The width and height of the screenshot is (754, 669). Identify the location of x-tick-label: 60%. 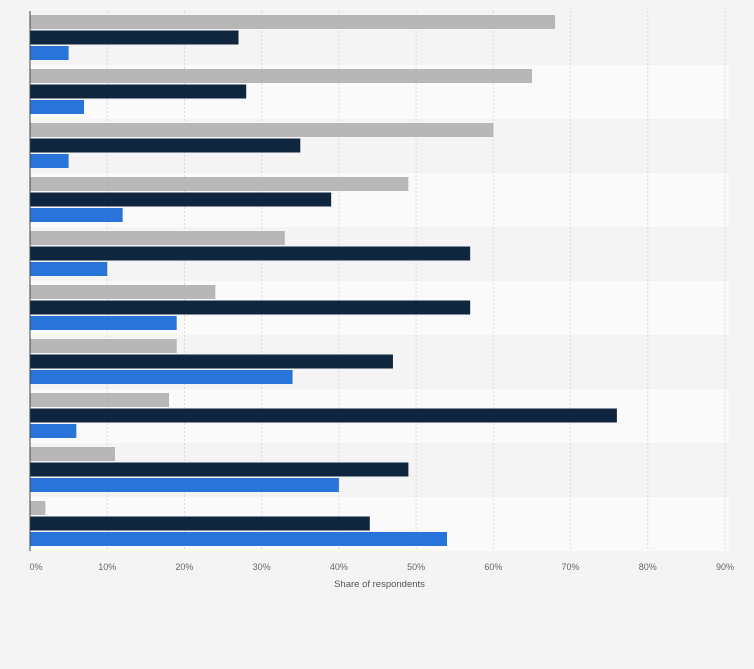
(493, 567).